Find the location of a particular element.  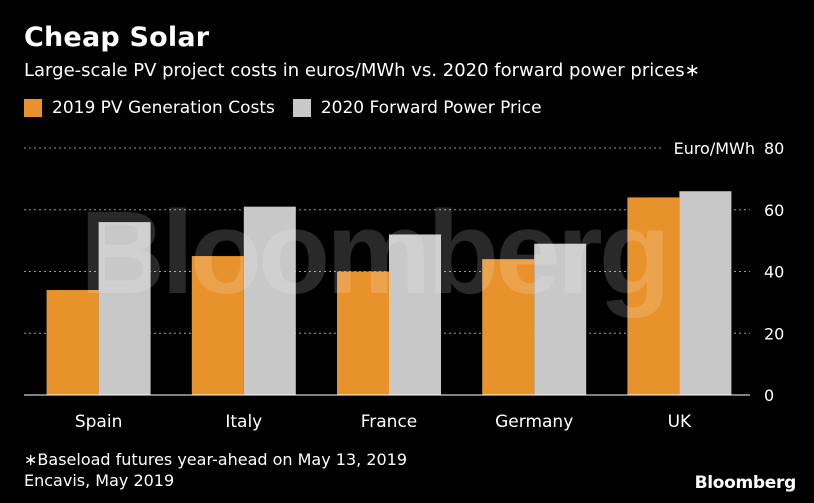

x-tick-label: UK is located at coordinates (680, 422).